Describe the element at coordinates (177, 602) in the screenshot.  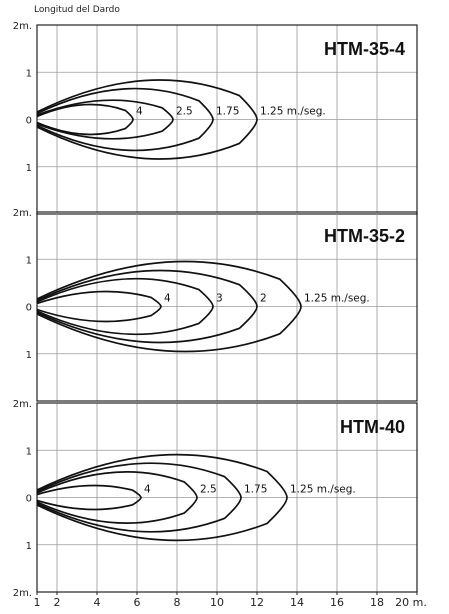
I see `x-tick-label: 8` at that location.